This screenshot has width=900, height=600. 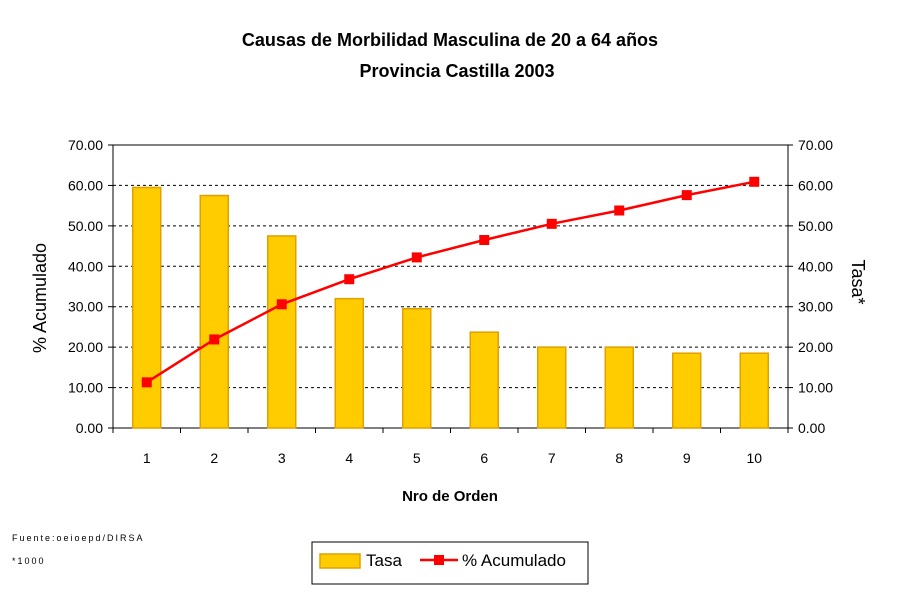 I want to click on legend: Tasa % Acumulado, so click(x=450, y=563).